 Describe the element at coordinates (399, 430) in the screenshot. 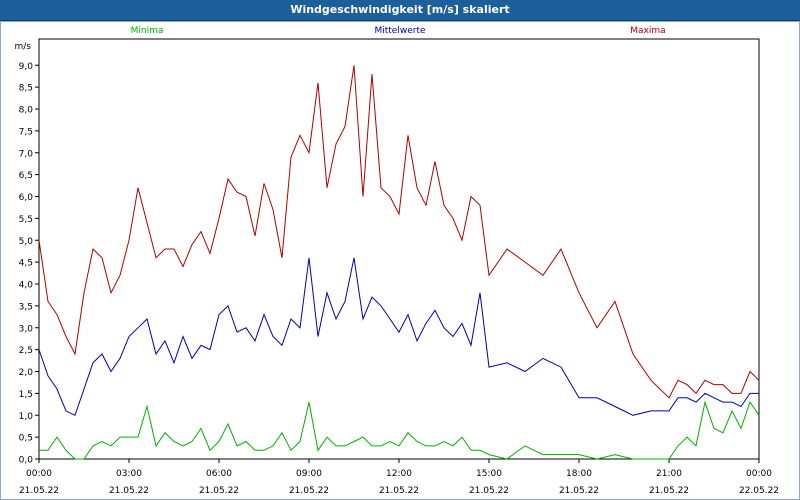

I see `series-line-minima` at that location.